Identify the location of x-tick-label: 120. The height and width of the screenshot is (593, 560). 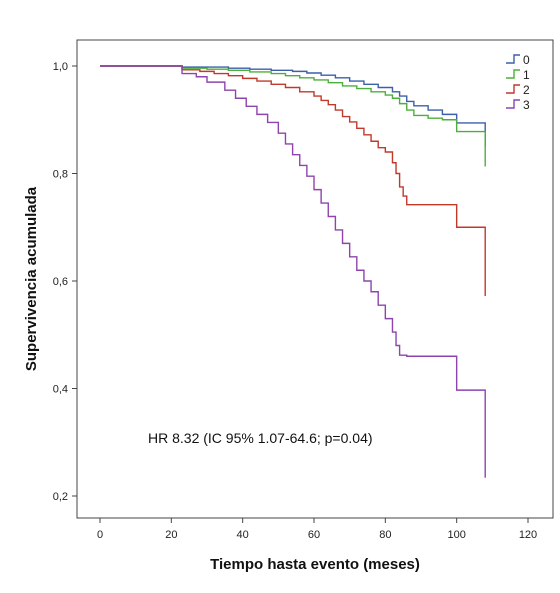
(528, 535).